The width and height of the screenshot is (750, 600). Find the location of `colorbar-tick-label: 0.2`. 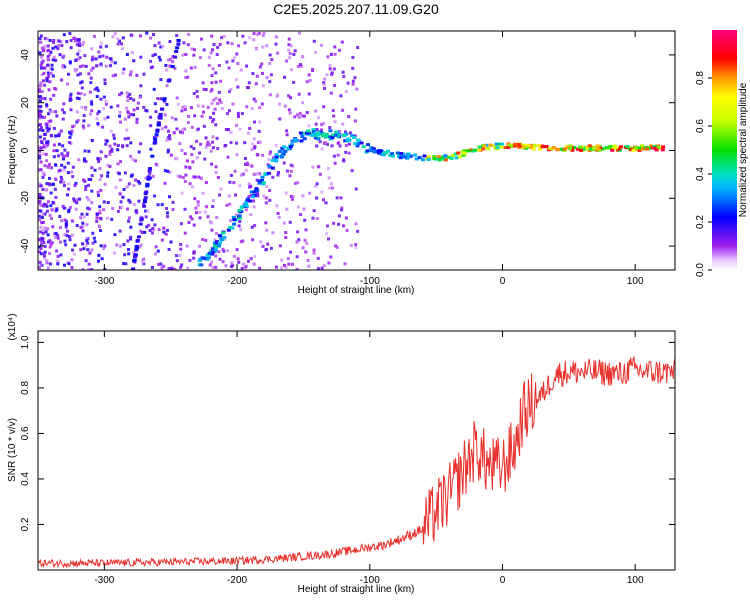

colorbar-tick-label: 0.2 is located at coordinates (700, 222).